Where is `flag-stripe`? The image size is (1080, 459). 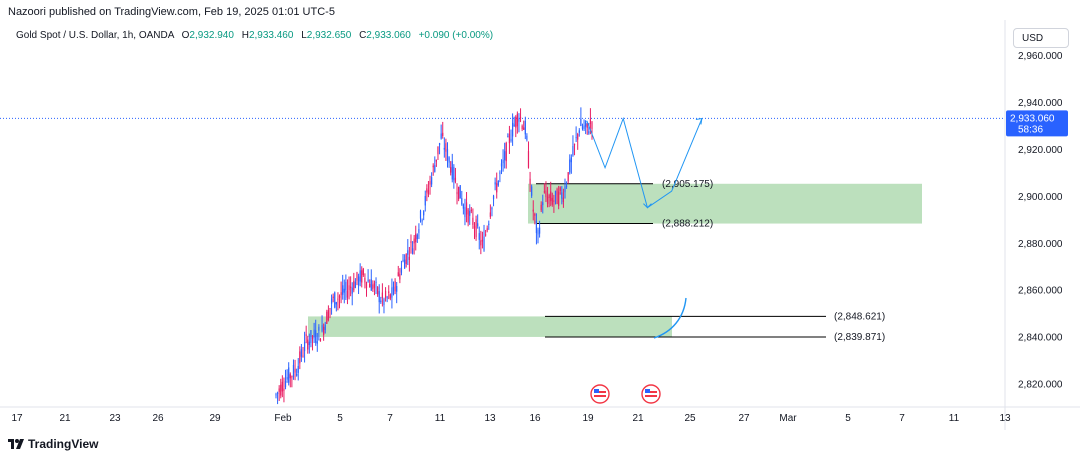 flag-stripe is located at coordinates (651, 392).